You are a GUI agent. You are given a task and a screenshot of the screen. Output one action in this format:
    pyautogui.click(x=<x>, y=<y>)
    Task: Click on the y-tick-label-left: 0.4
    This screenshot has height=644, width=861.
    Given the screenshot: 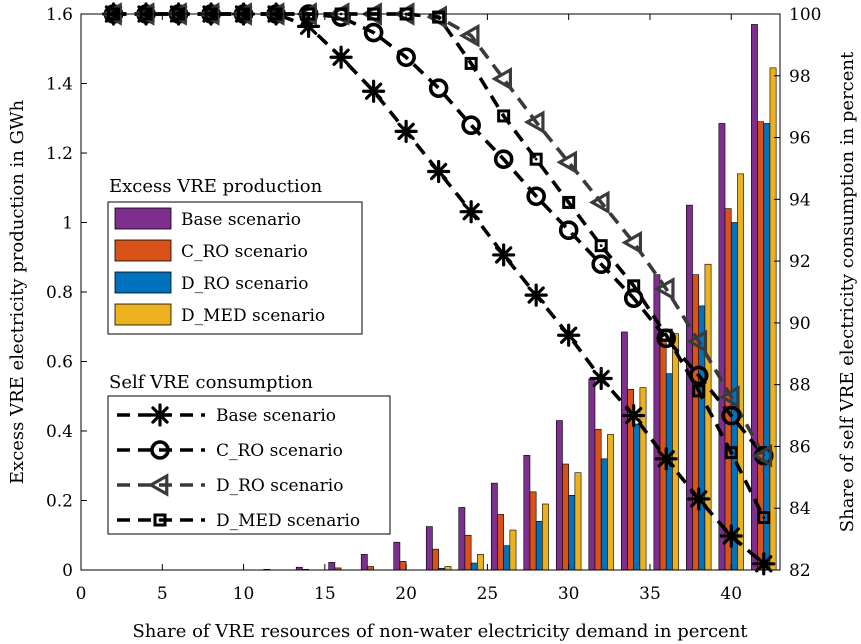 What is the action you would take?
    pyautogui.click(x=59, y=432)
    